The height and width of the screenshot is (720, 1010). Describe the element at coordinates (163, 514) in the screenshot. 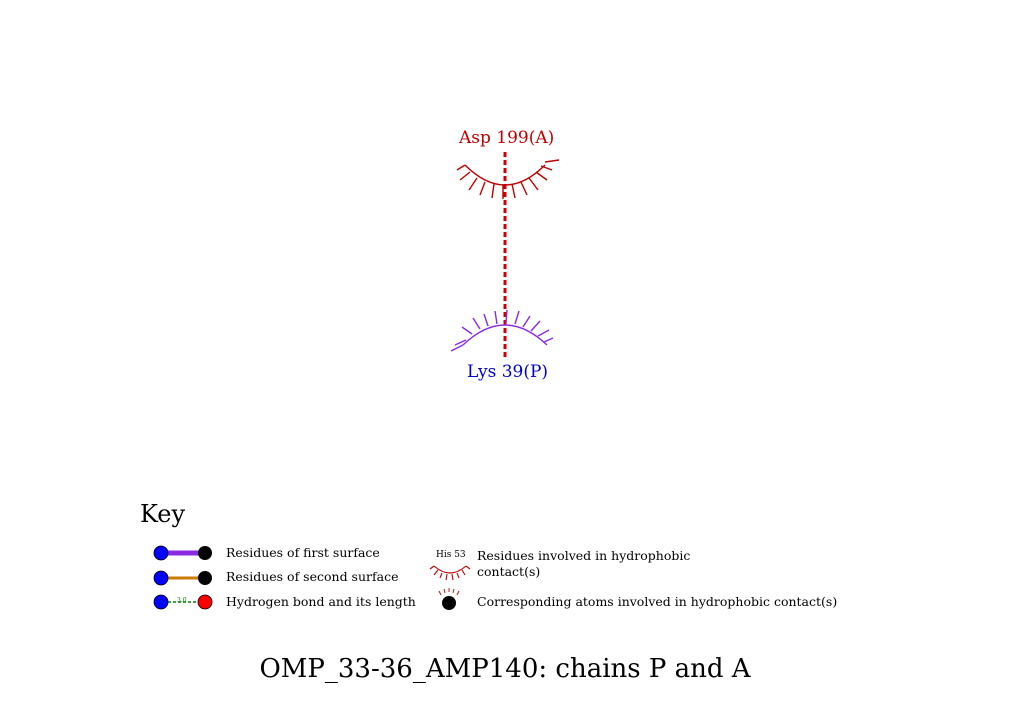

I see `key-title: Key` at that location.